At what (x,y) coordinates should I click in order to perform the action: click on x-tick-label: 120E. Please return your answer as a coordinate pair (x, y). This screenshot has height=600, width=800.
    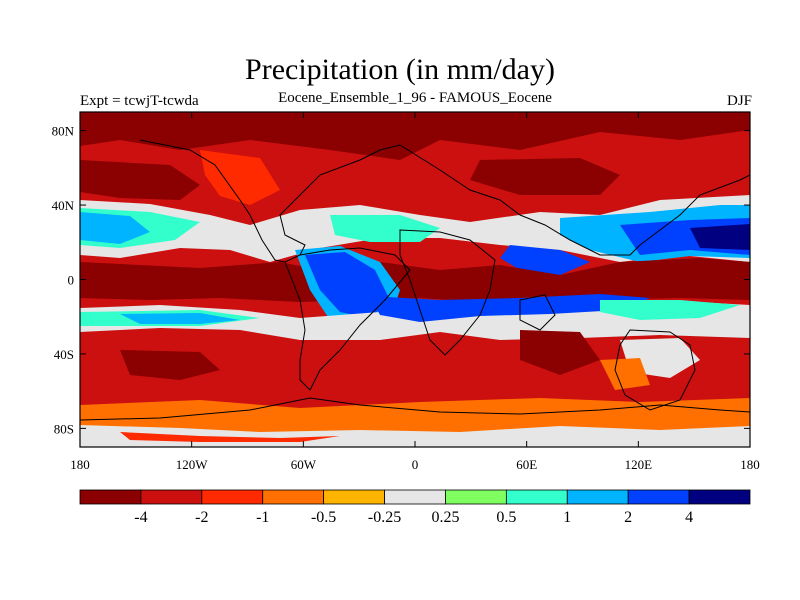
    Looking at the image, I should click on (639, 464).